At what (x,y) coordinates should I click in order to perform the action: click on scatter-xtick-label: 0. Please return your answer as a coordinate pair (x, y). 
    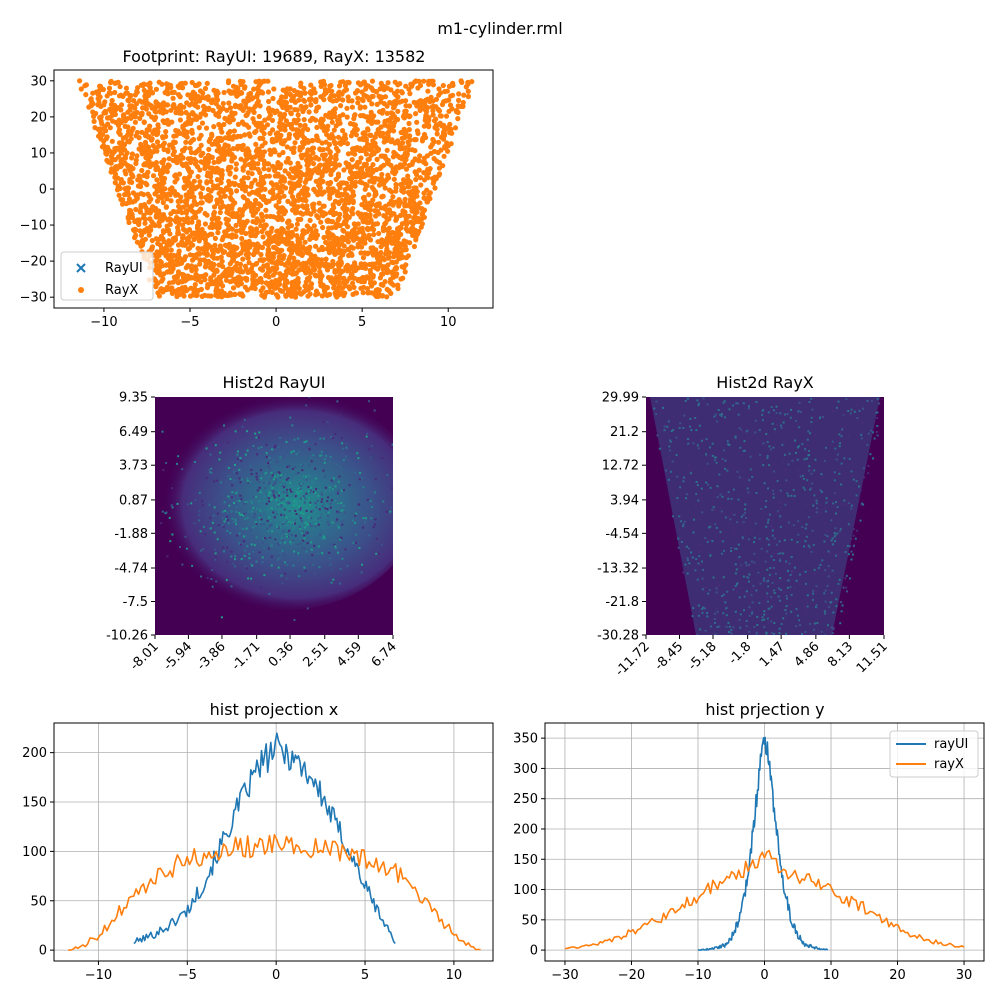
    Looking at the image, I should click on (276, 322).